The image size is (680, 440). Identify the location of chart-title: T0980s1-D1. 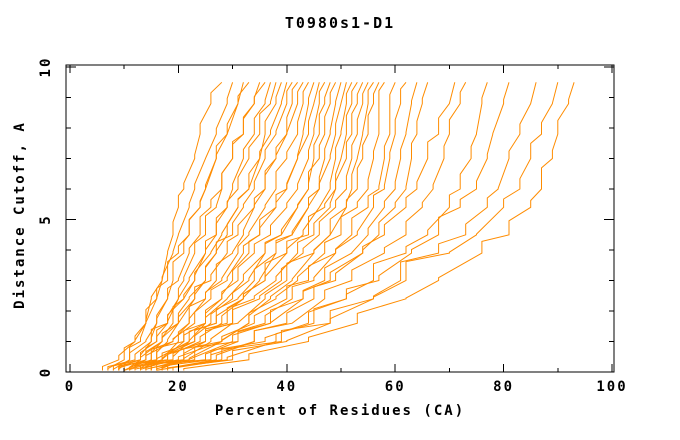
(340, 23).